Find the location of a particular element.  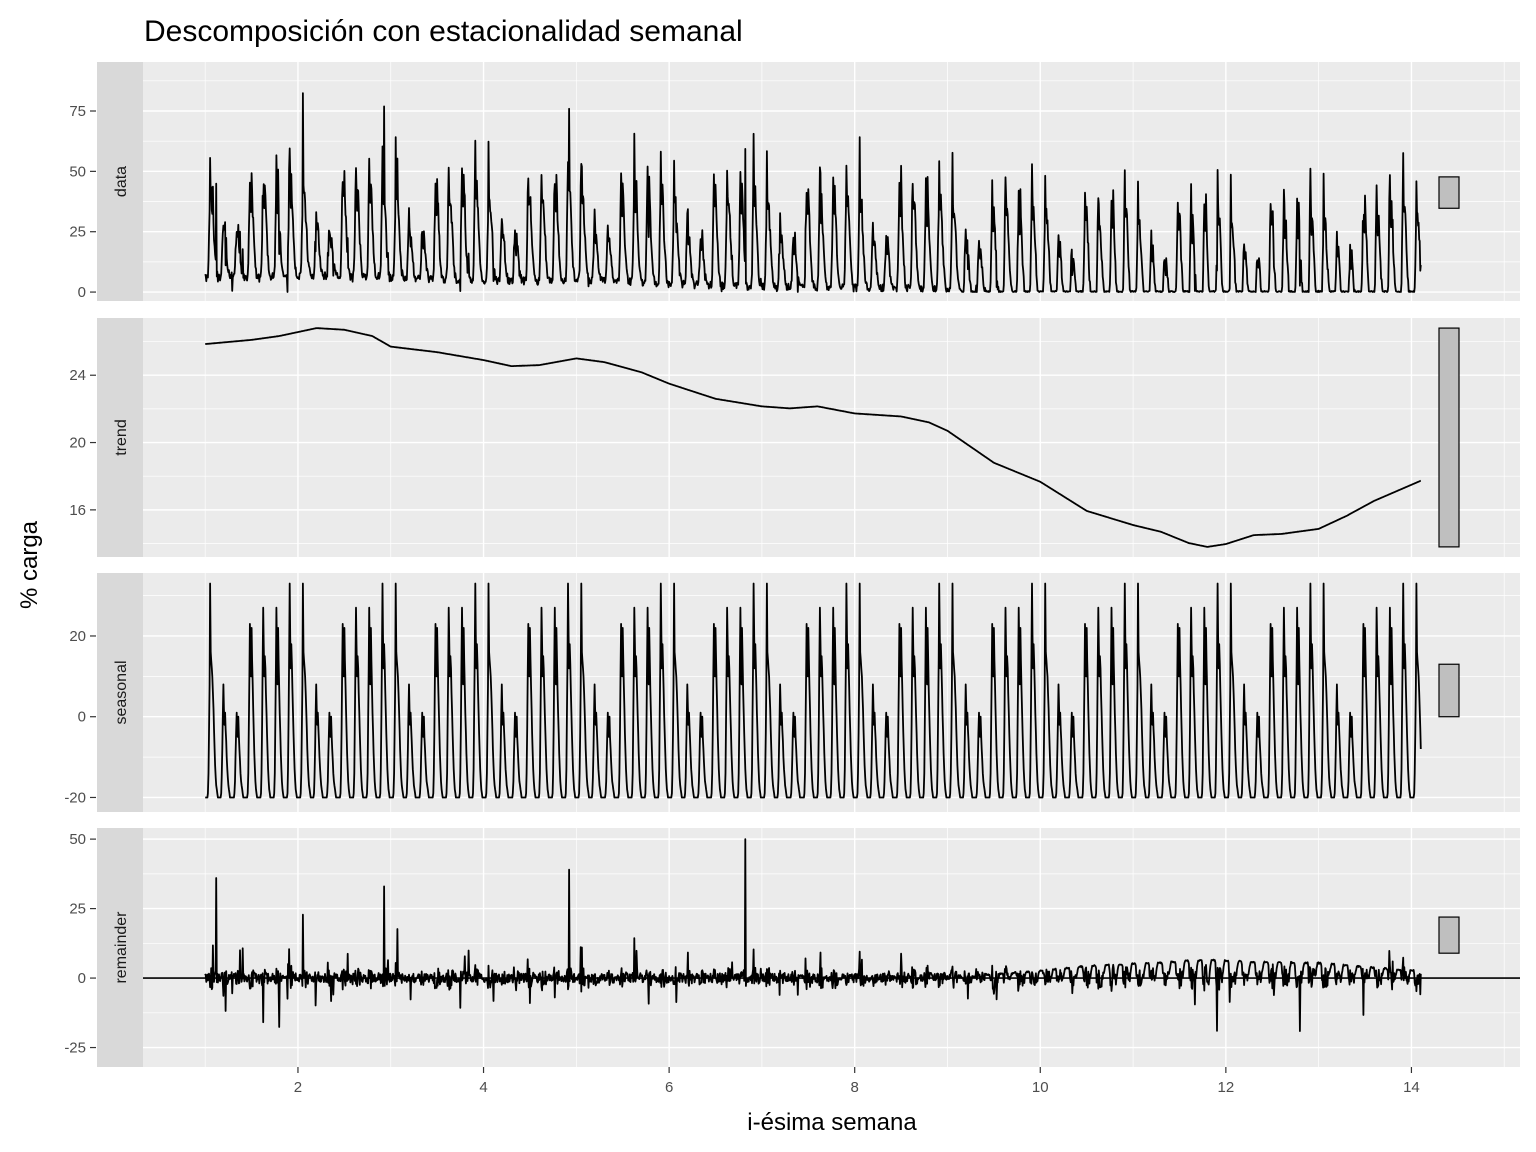

y-tick-label: 16 is located at coordinates (77, 510).